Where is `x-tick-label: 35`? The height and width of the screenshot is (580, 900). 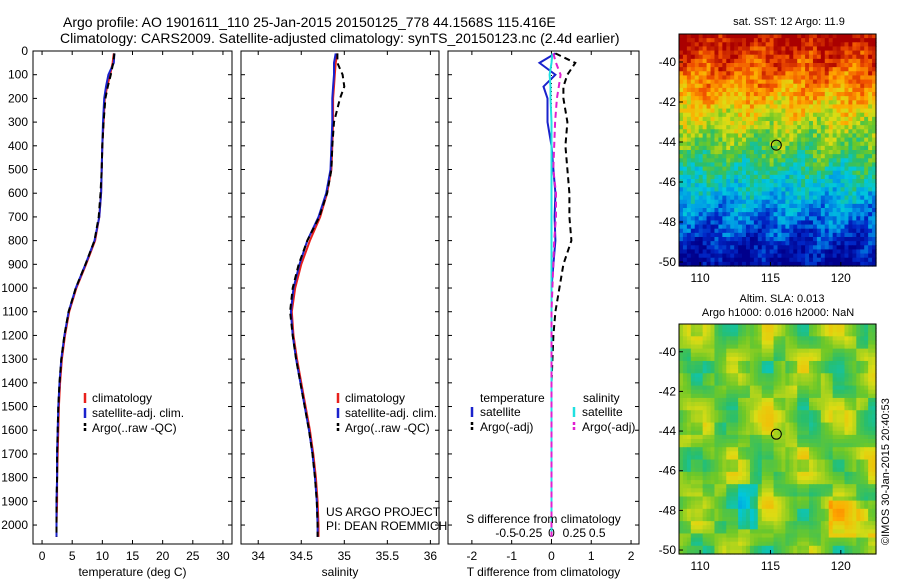 x-tick-label: 35 is located at coordinates (345, 556).